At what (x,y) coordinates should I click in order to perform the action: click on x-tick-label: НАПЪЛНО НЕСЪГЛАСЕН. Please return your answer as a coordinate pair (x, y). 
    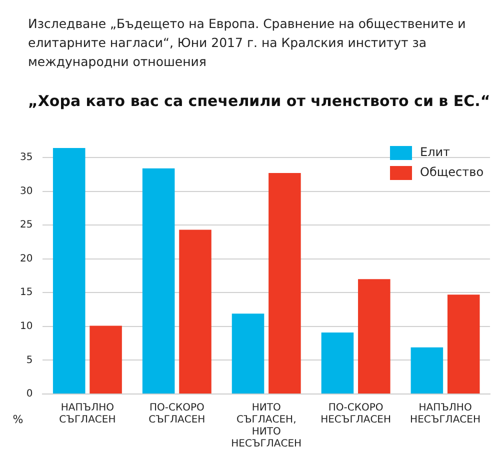
    Looking at the image, I should click on (445, 414).